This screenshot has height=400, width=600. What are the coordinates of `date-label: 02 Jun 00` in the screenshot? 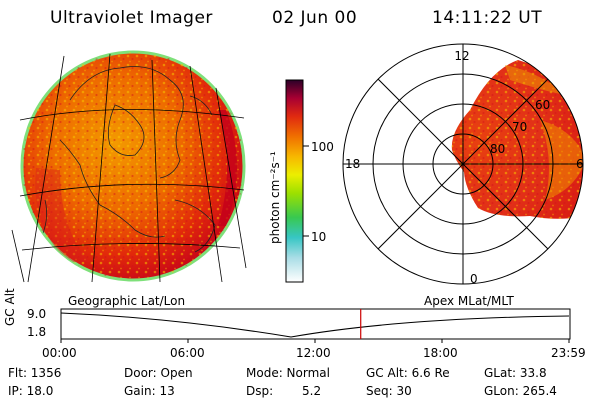 It's located at (315, 18).